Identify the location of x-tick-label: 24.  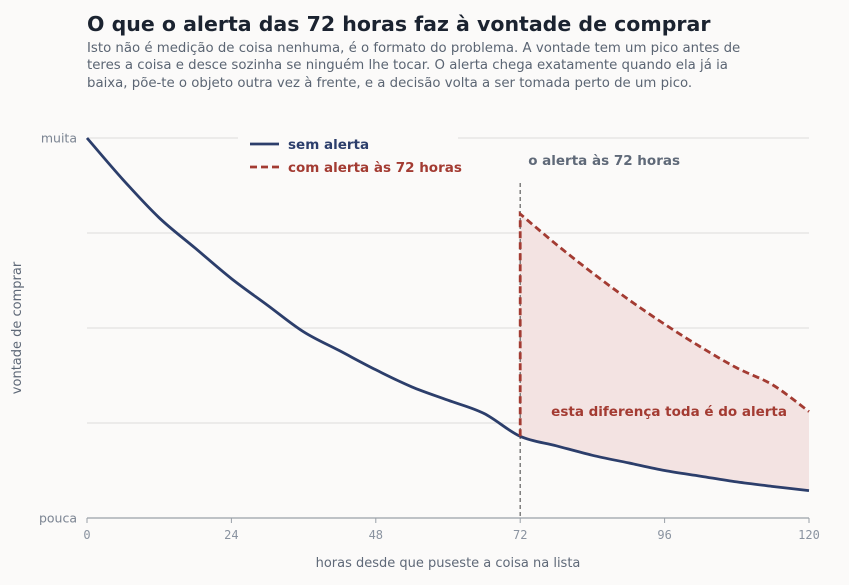
(231, 535).